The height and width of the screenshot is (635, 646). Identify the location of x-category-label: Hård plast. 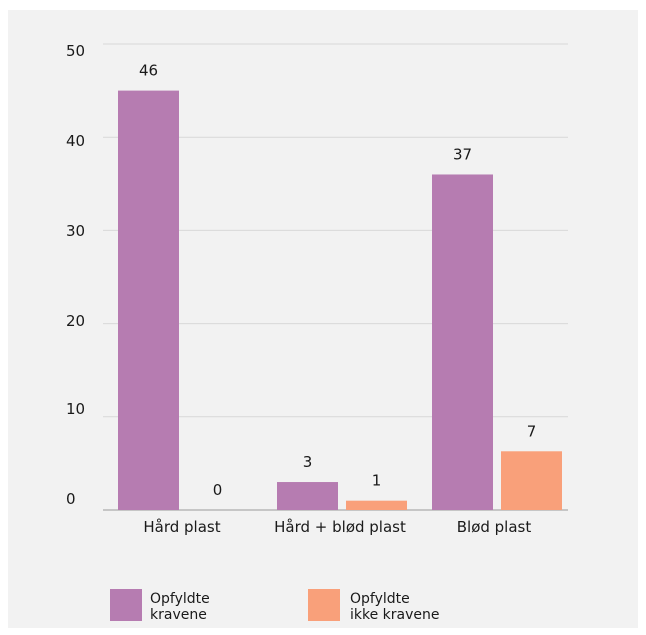
(181, 527).